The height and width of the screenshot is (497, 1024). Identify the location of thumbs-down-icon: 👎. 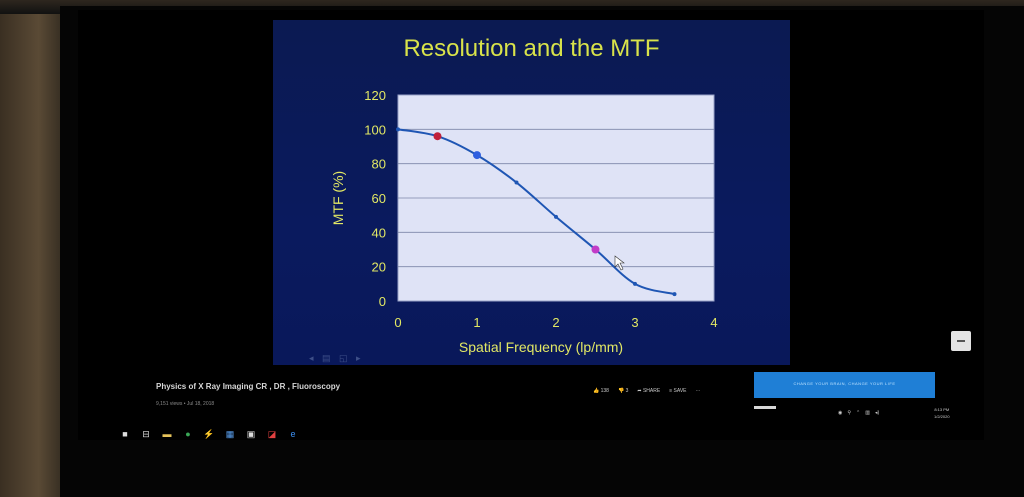
(621, 391).